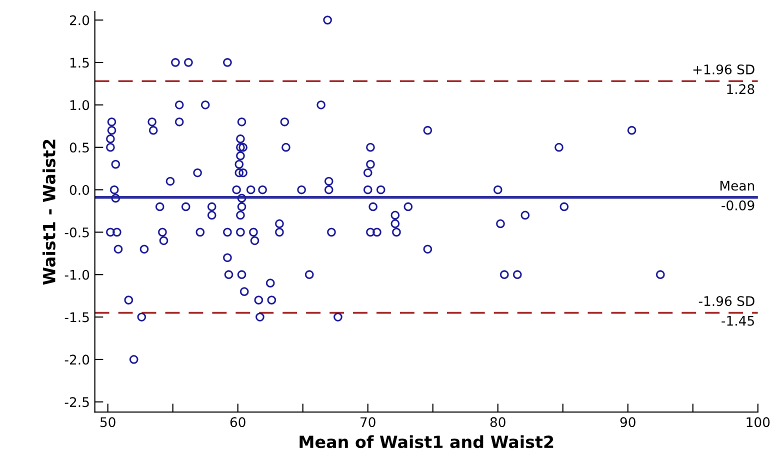 The image size is (771, 463). What do you see at coordinates (758, 422) in the screenshot?
I see `x-tick-label: 100` at bounding box center [758, 422].